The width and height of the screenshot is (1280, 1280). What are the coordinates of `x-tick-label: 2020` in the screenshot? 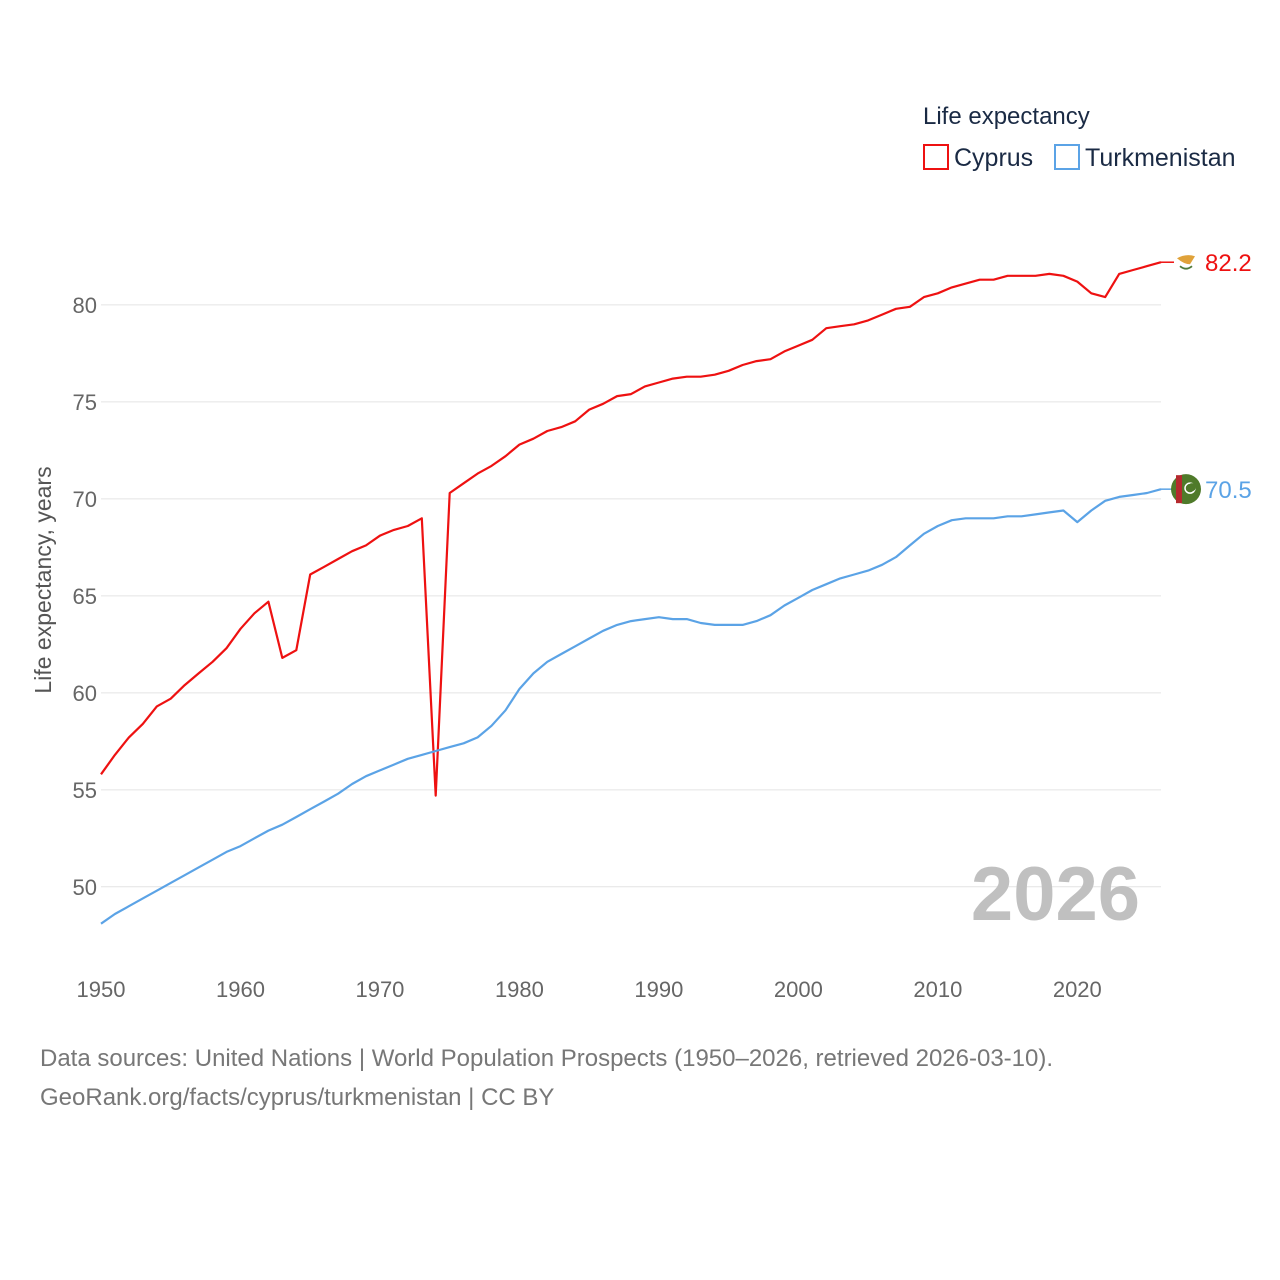 It's located at (1077, 989).